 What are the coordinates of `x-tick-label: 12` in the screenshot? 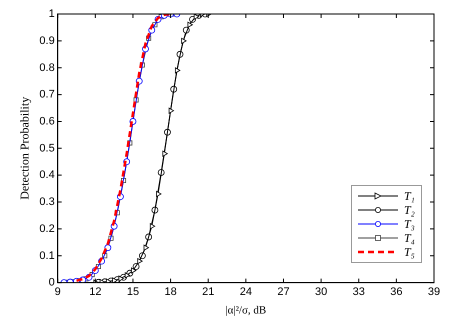 It's located at (95, 292).